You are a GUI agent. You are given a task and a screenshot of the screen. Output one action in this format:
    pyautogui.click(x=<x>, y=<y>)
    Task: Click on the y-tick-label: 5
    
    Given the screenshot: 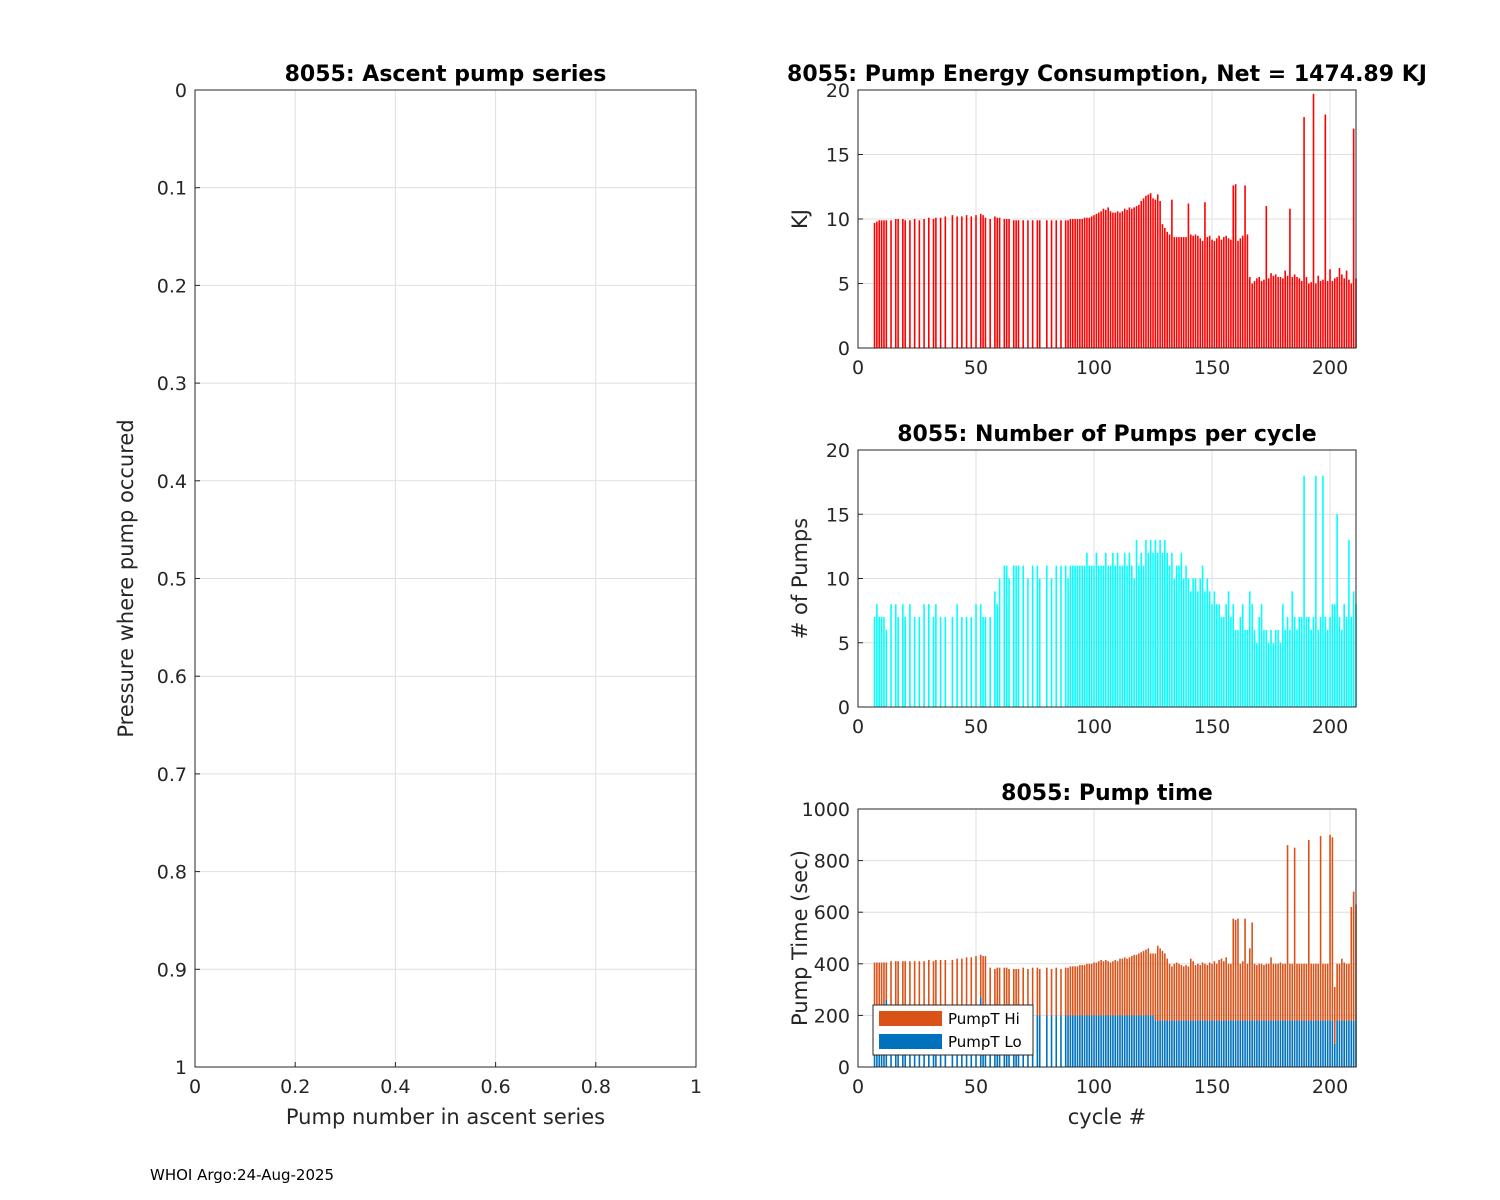 What is the action you would take?
    pyautogui.click(x=844, y=285)
    